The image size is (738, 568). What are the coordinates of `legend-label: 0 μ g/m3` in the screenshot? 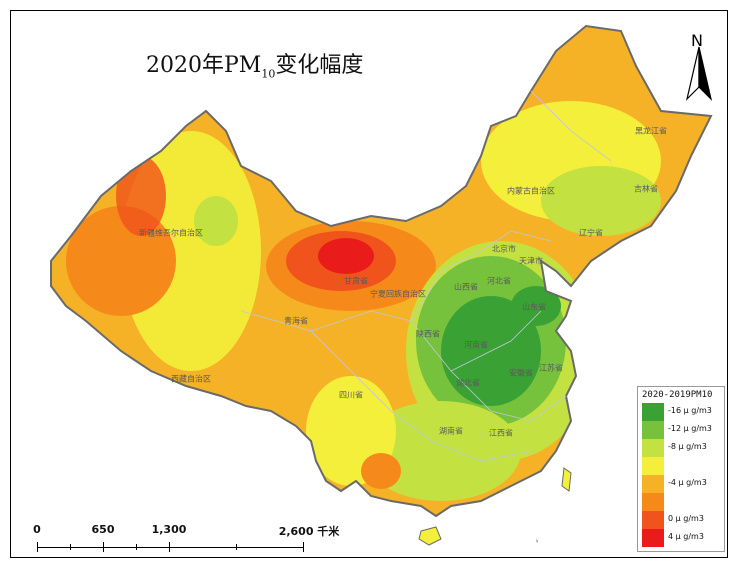 It's located at (686, 518).